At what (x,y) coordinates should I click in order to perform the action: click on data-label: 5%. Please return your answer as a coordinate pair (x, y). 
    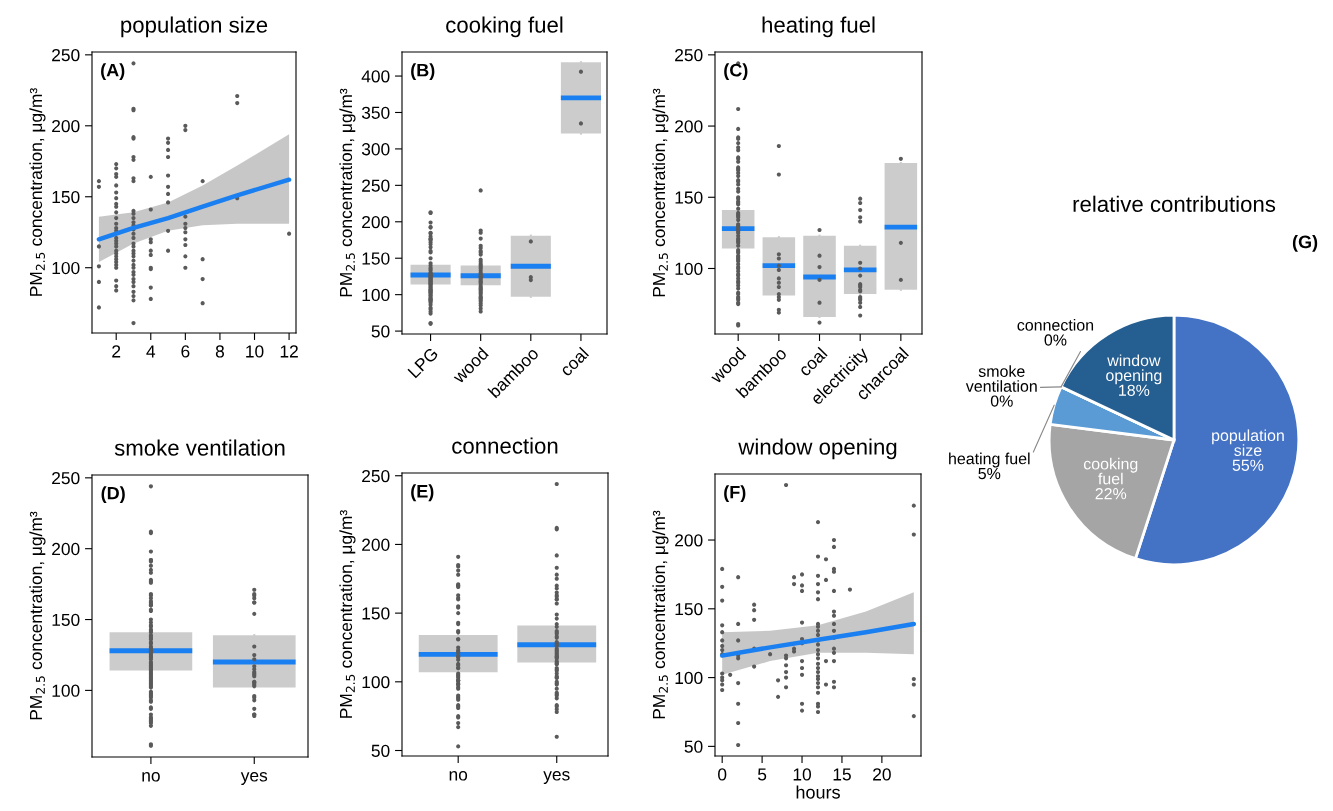
    Looking at the image, I should click on (989, 473).